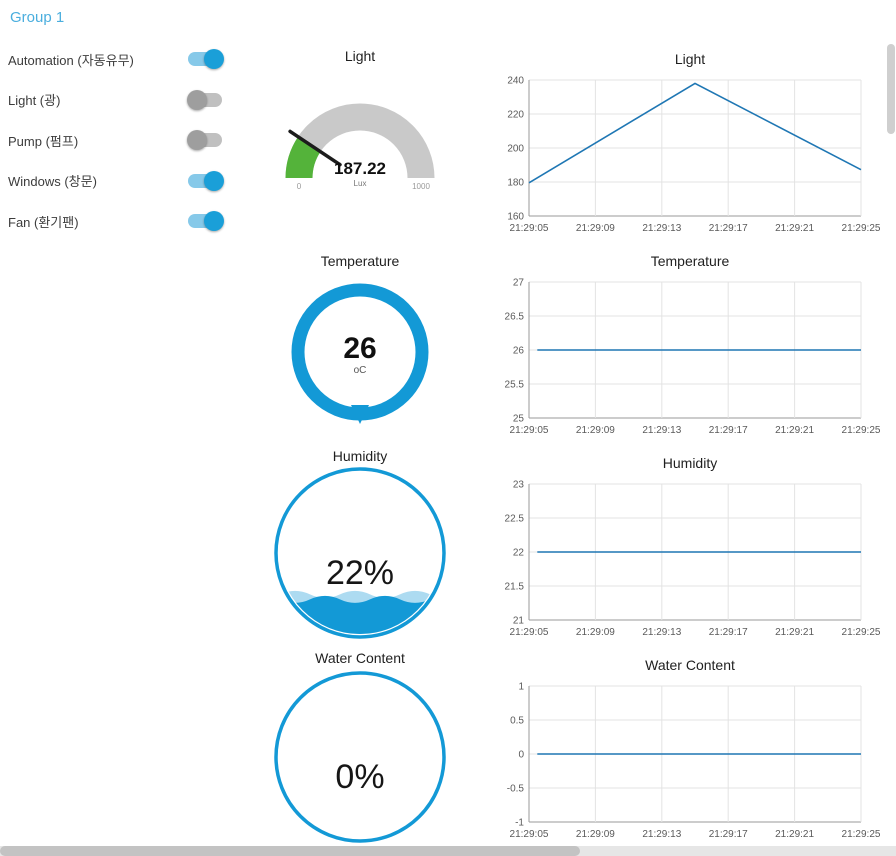  I want to click on svg-text: 220, so click(515, 115).